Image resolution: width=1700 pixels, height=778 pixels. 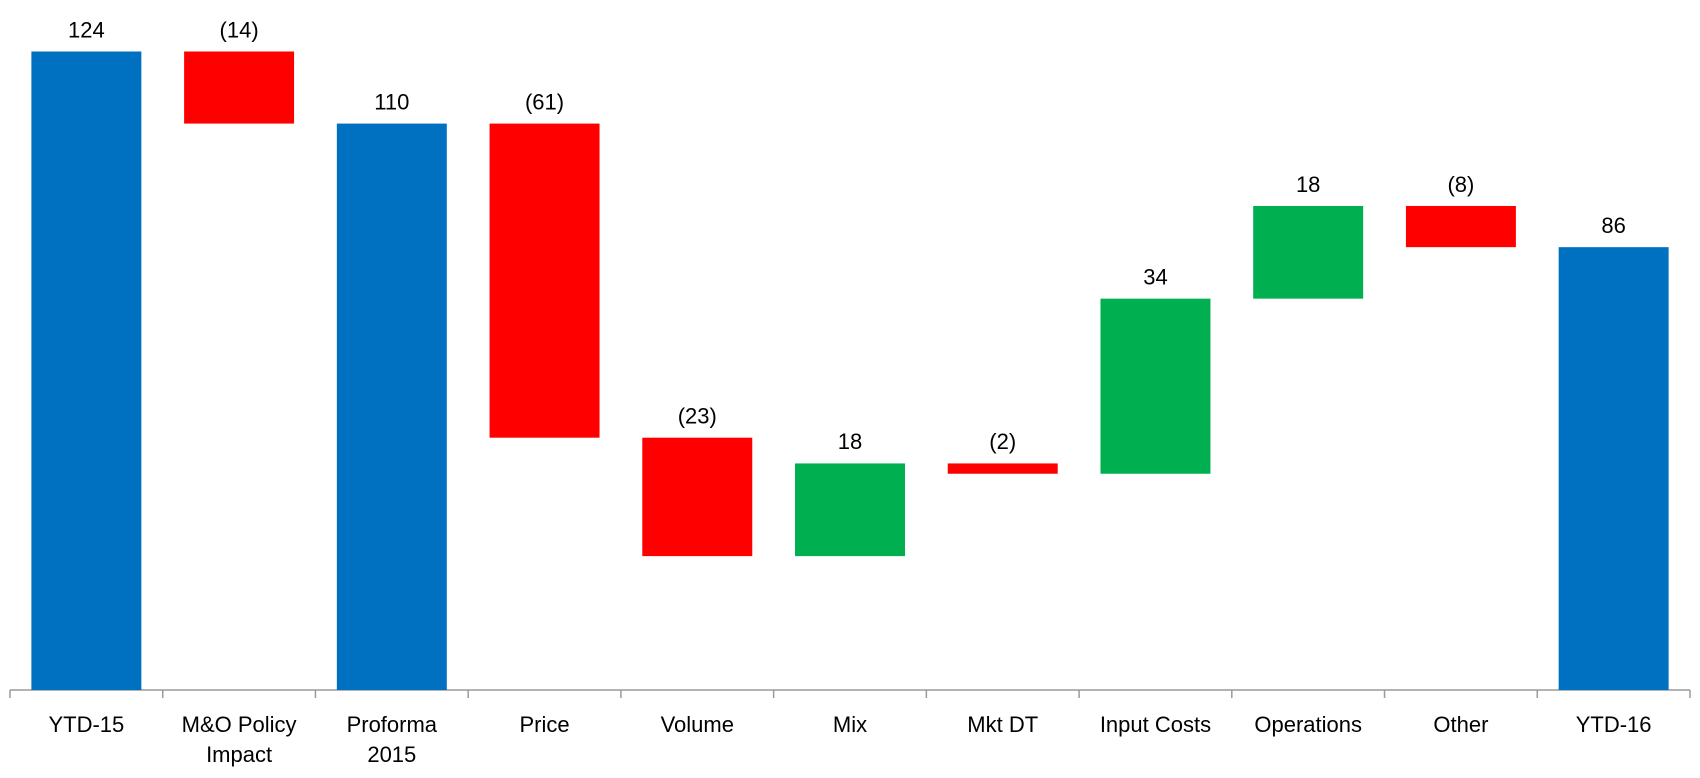 What do you see at coordinates (1460, 184) in the screenshot?
I see `value-label: (8)` at bounding box center [1460, 184].